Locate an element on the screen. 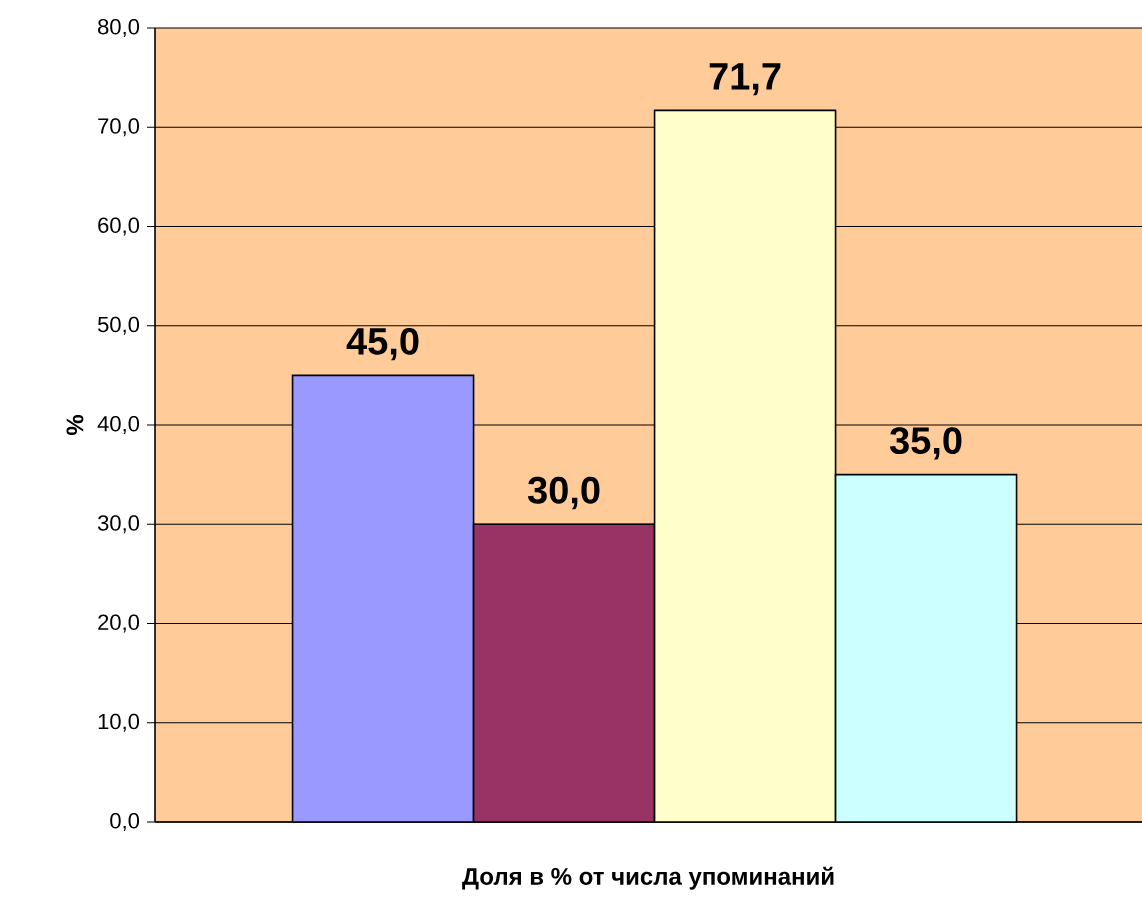 The image size is (1142, 901). y-tick-label: 60,0 is located at coordinates (119, 226).